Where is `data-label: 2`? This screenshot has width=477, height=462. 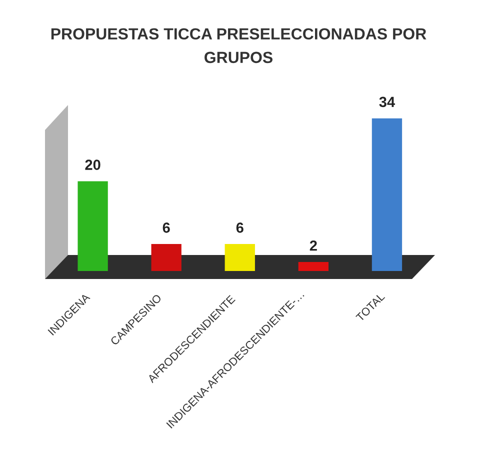
data-label: 2 is located at coordinates (313, 245).